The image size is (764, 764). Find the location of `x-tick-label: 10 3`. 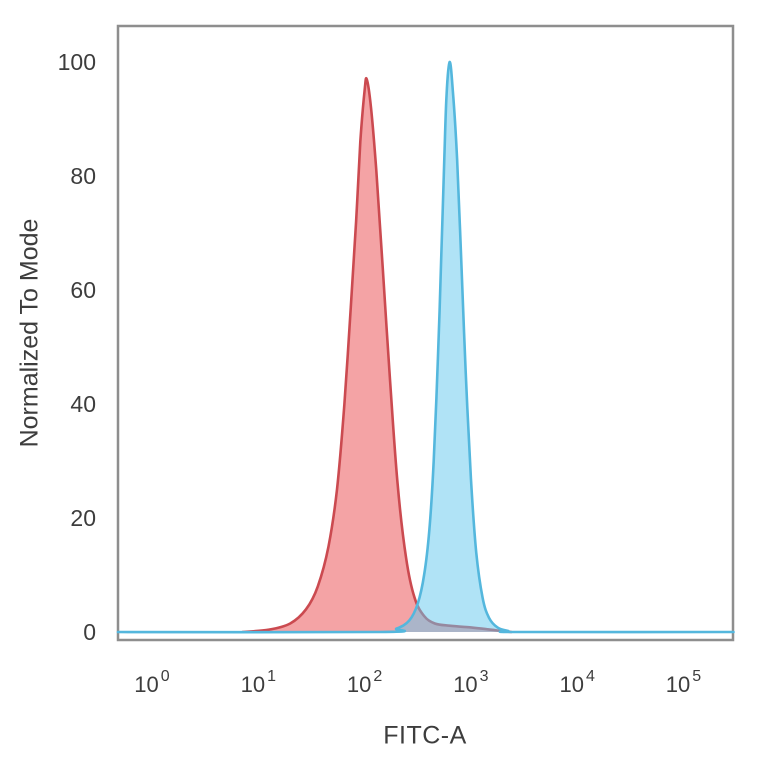

x-tick-label: 10 3 is located at coordinates (470, 683).